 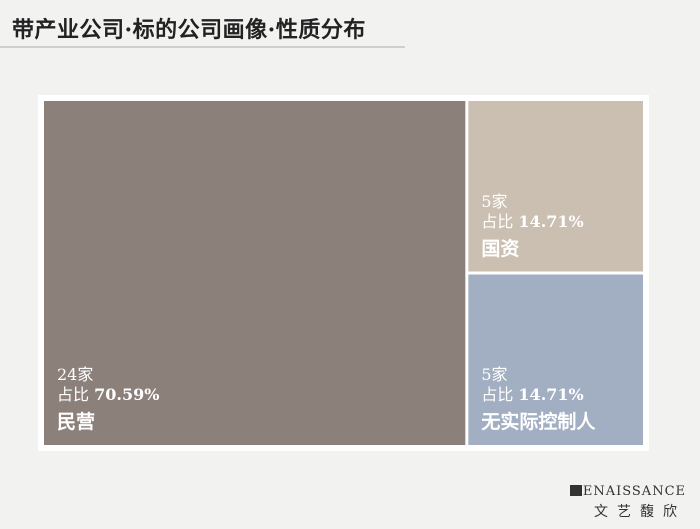 I want to click on logo-chinese: 文艺馥欣, so click(x=640, y=512).